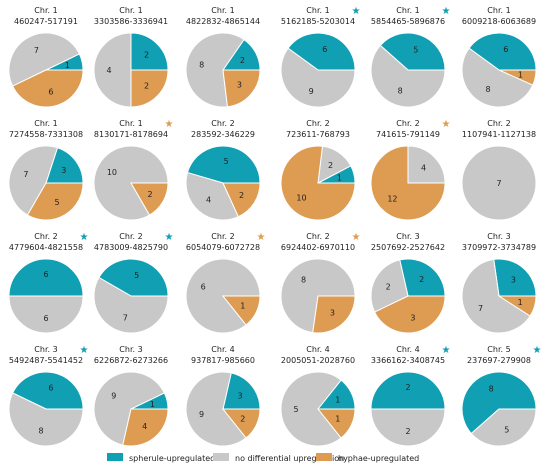 The image size is (550, 475). What do you see at coordinates (320, 283) in the screenshot?
I see `pie-16: Chr. 2 6924402-6970110★ 8 3` at bounding box center [320, 283].